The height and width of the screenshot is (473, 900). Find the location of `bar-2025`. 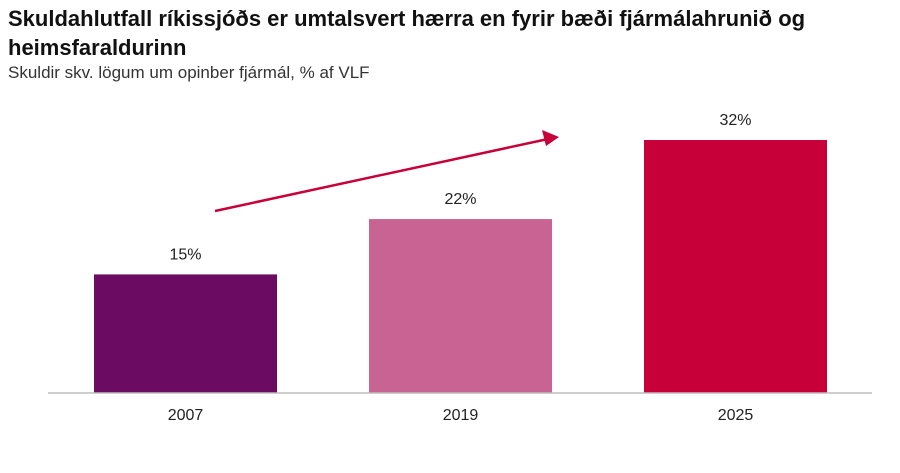

bar-2025 is located at coordinates (735, 266).